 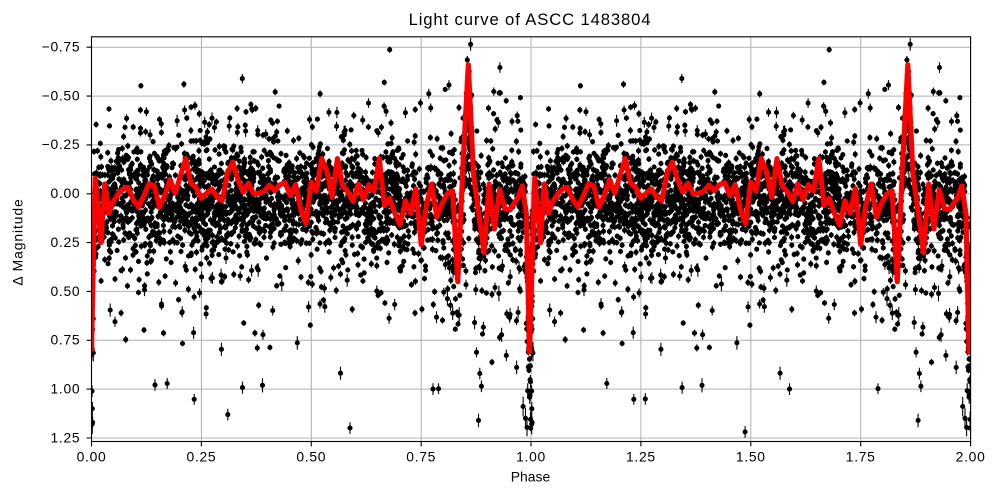 I want to click on svg-text: −0.25, so click(x=61, y=144).